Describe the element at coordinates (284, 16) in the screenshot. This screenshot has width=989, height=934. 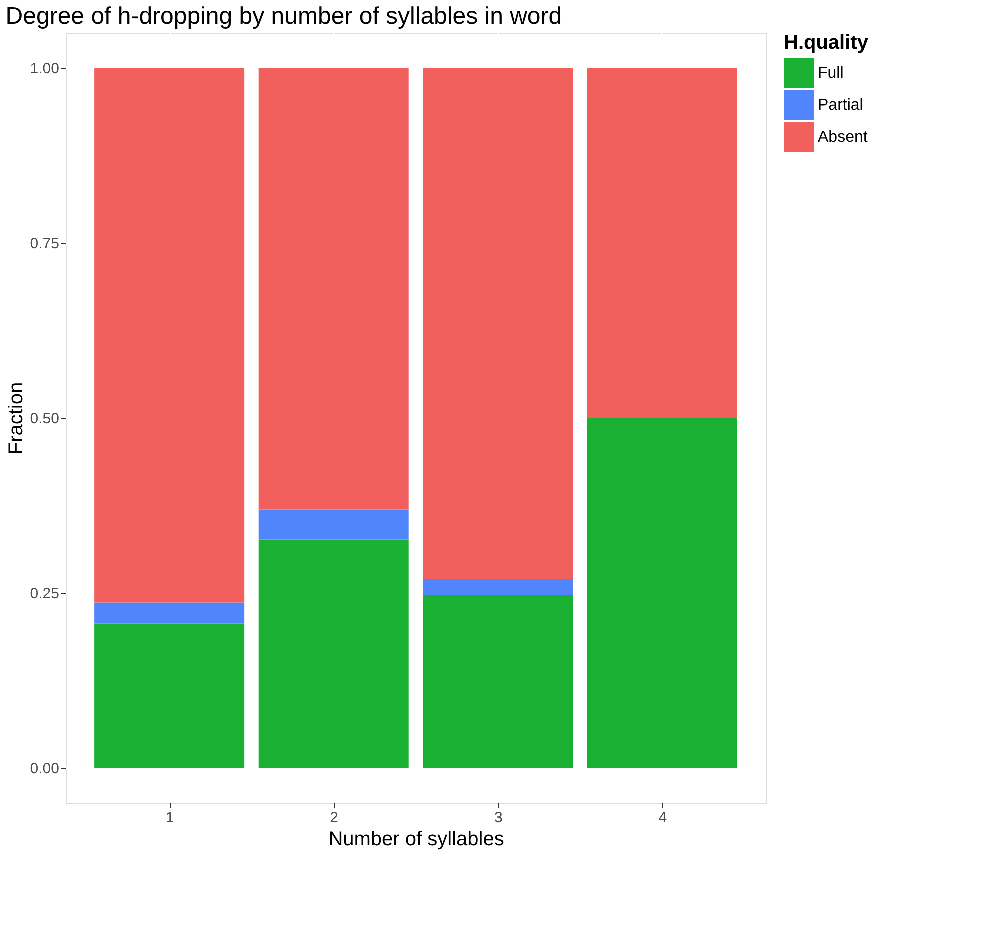
I see `chart-title: Degree of h-dropping by number of syllables in word` at that location.